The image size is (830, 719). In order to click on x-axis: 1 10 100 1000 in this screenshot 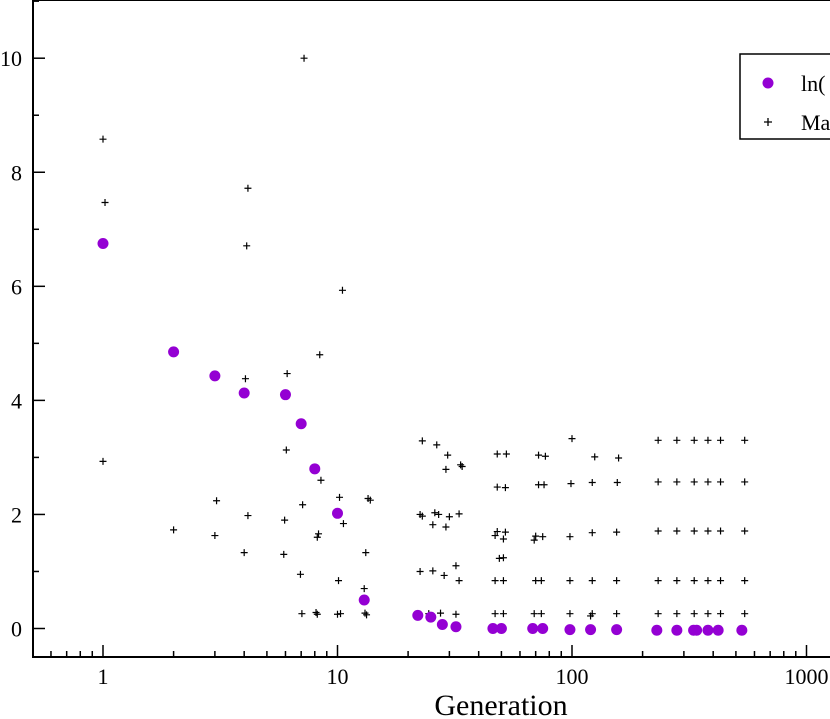, I will do `click(439, 667)`.